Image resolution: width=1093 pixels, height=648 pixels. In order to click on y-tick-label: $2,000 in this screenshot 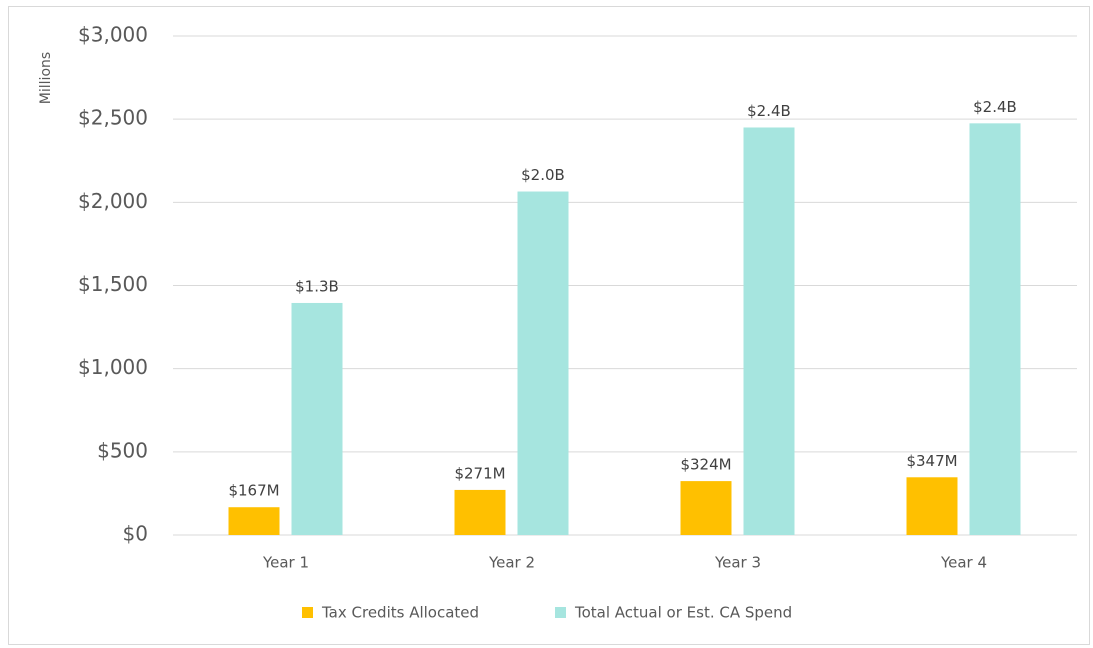, I will do `click(113, 201)`.